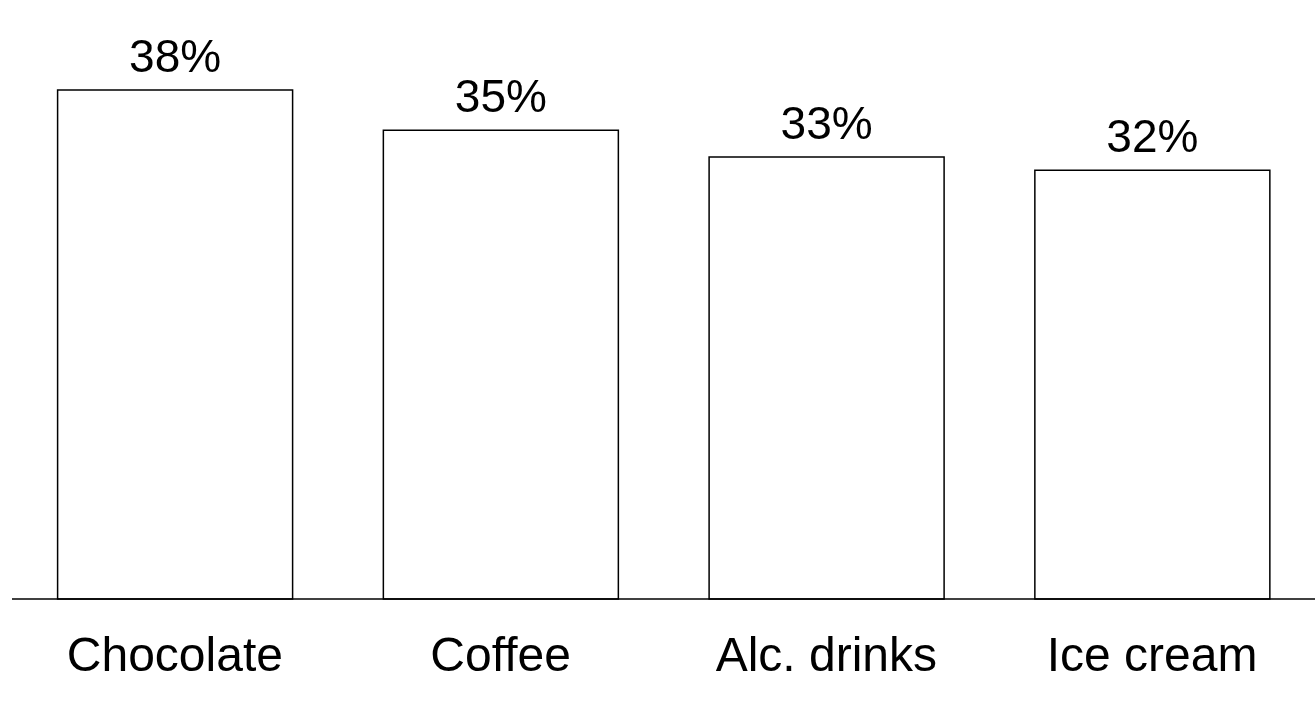 This screenshot has width=1315, height=709. Describe the element at coordinates (174, 655) in the screenshot. I see `x-tick-label: Chocolate` at that location.